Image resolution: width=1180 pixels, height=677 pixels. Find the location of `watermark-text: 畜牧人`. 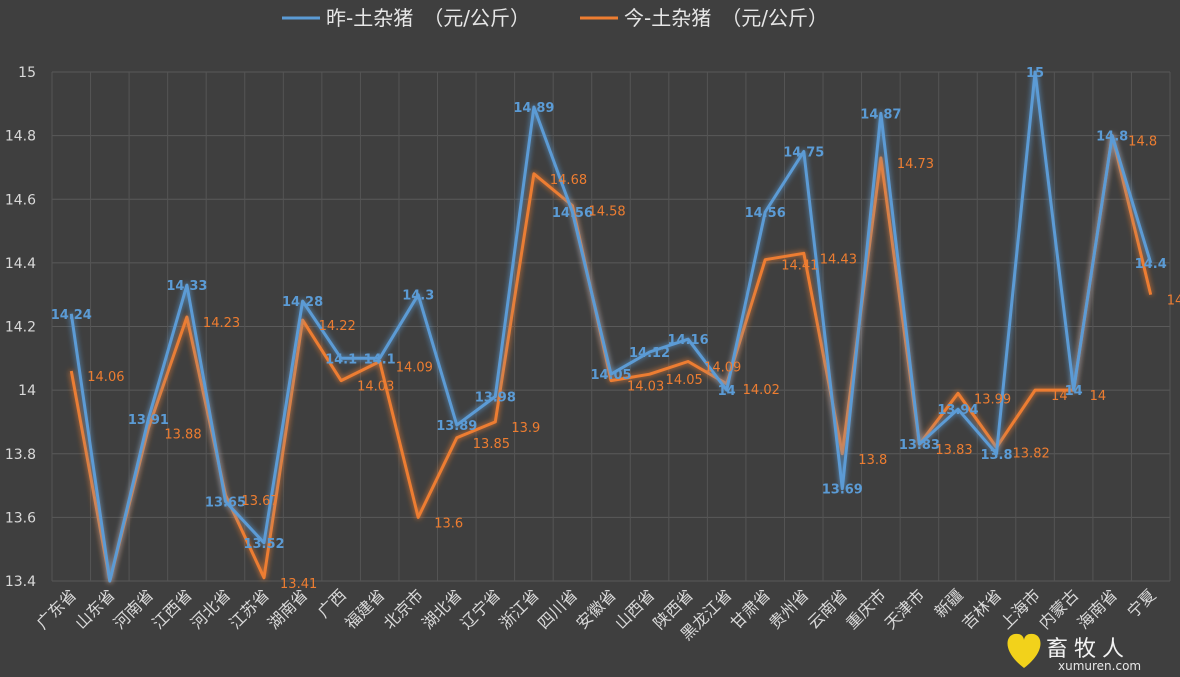

watermark-text: 畜牧人 is located at coordinates (1088, 649).